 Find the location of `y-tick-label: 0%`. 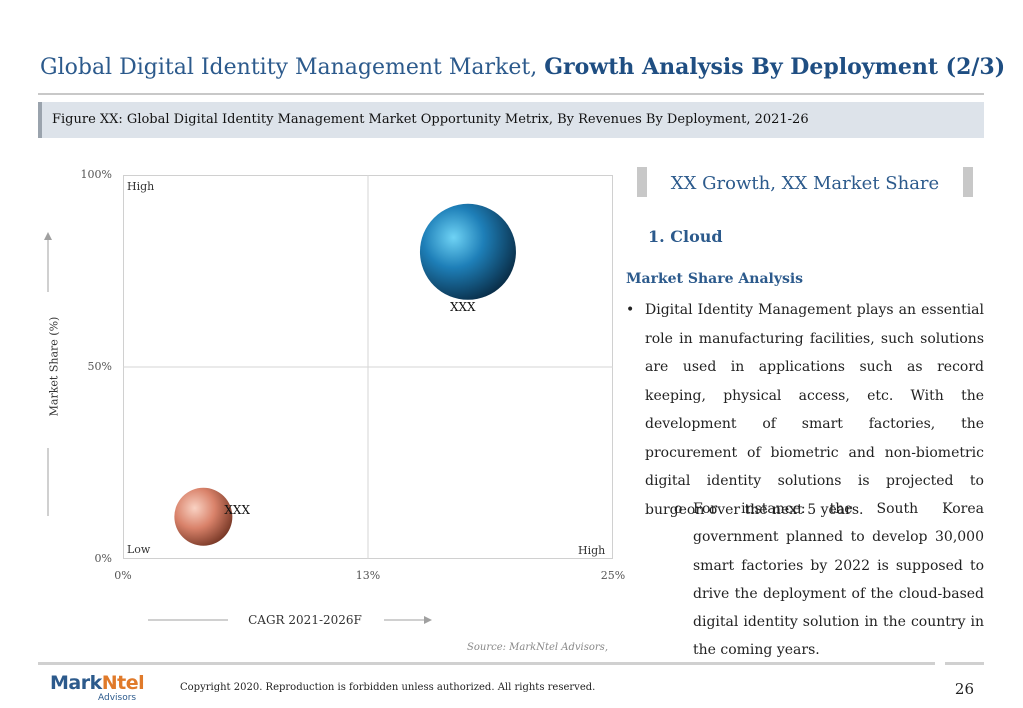

y-tick-label: 0% is located at coordinates (103, 558).